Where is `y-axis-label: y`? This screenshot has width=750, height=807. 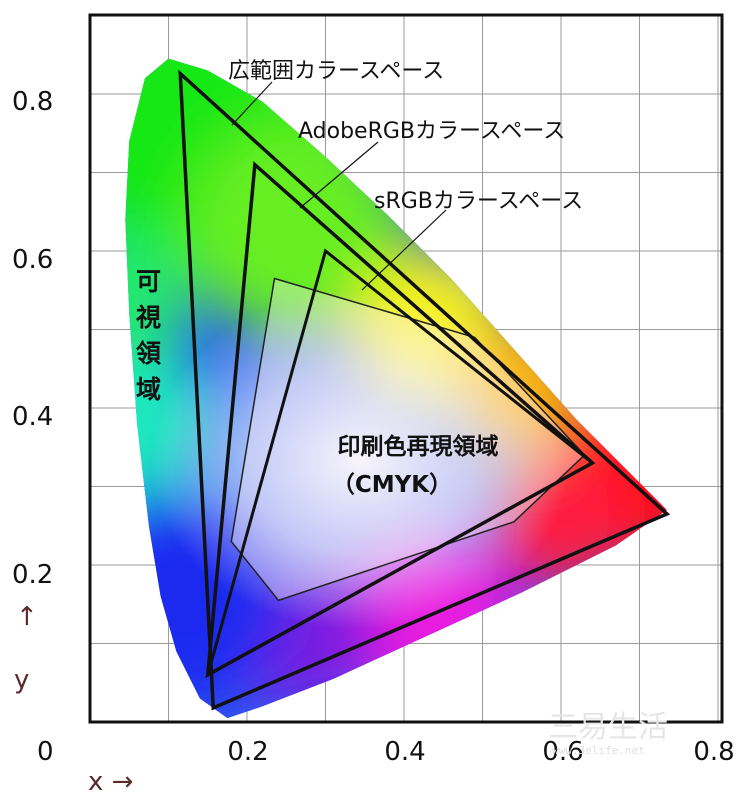
y-axis-label: y is located at coordinates (21, 680).